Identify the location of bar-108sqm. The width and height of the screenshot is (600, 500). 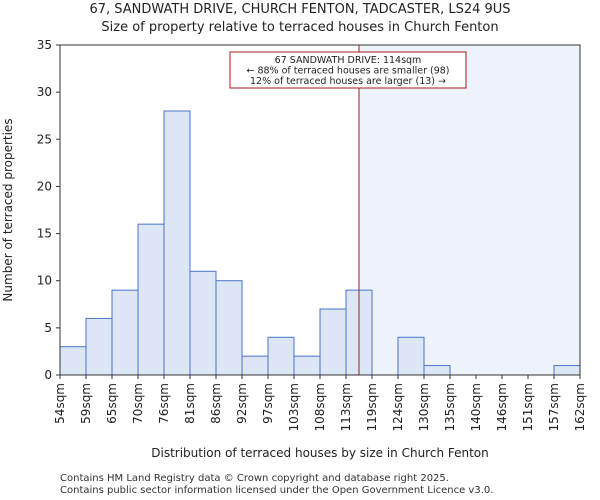
(333, 342).